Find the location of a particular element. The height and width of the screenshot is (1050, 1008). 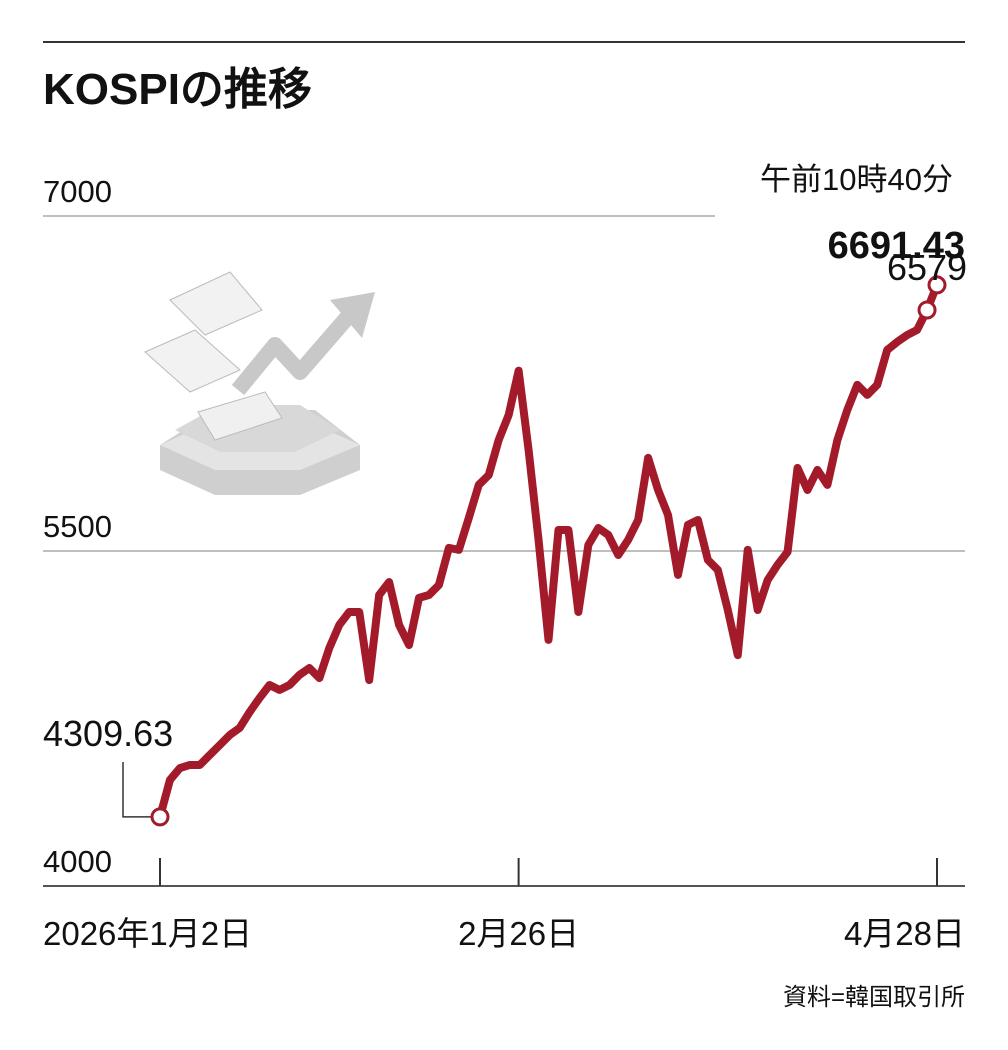

x-tick-label: 2026年1月2日 is located at coordinates (147, 933).